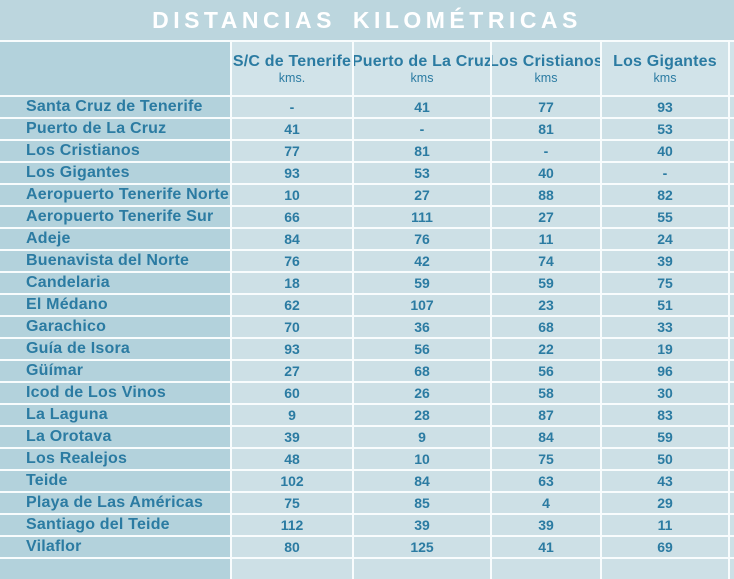 The width and height of the screenshot is (734, 579). Describe the element at coordinates (292, 481) in the screenshot. I see `distance-cell: 102` at that location.